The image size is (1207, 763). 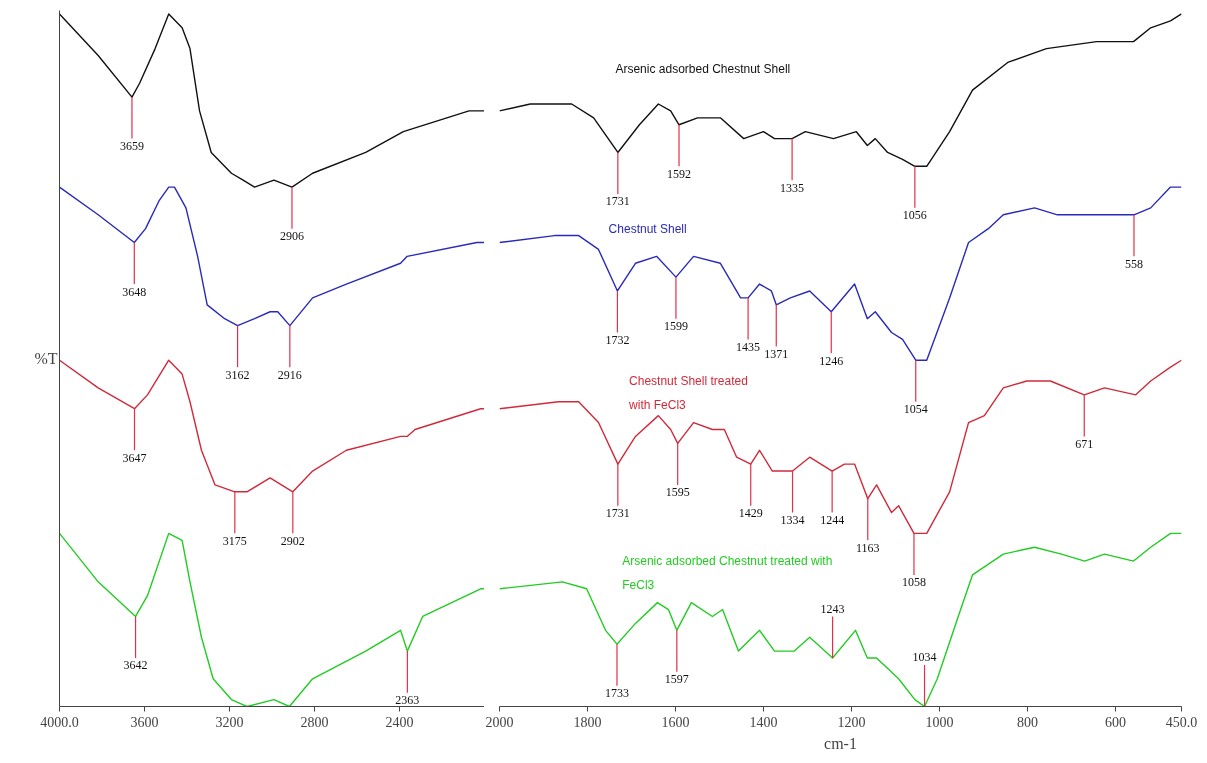 I want to click on annotation: 2902, so click(x=292, y=540).